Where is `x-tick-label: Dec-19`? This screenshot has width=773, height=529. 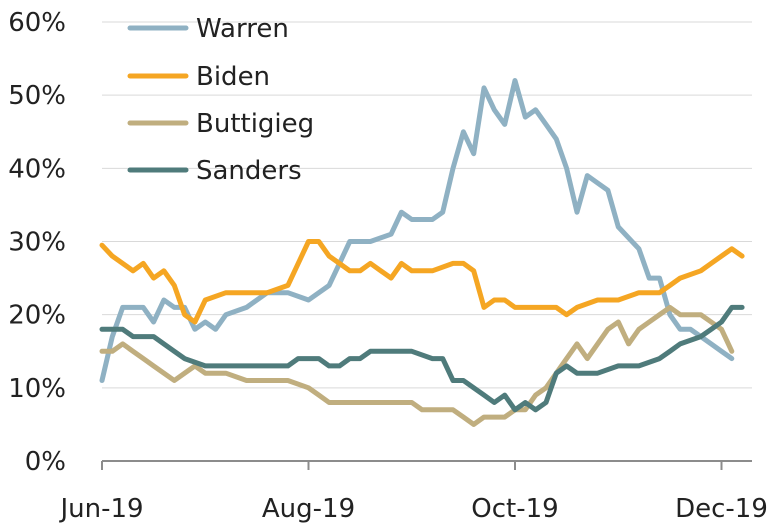
x-tick-label: Dec-19 is located at coordinates (721, 509).